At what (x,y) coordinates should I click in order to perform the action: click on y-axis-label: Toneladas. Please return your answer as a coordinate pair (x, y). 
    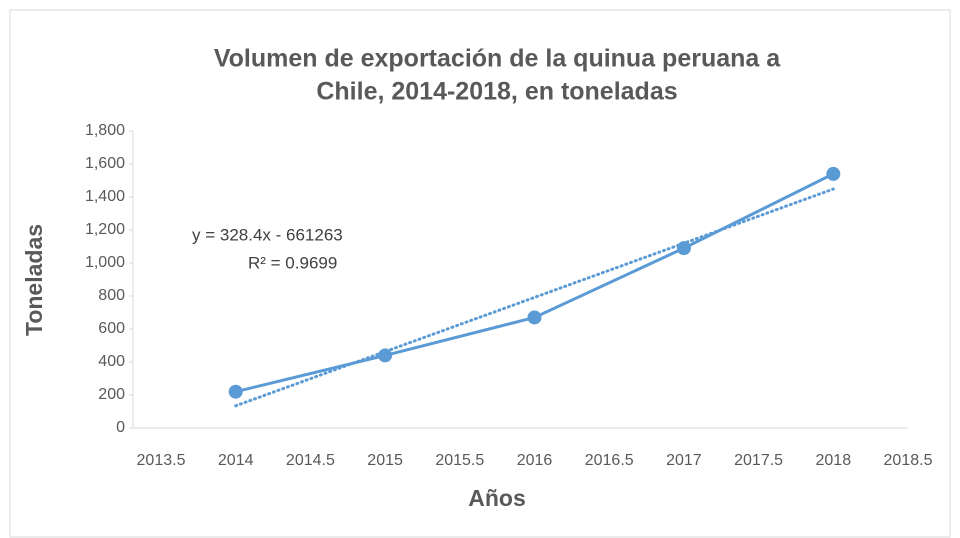
    Looking at the image, I should click on (34, 280).